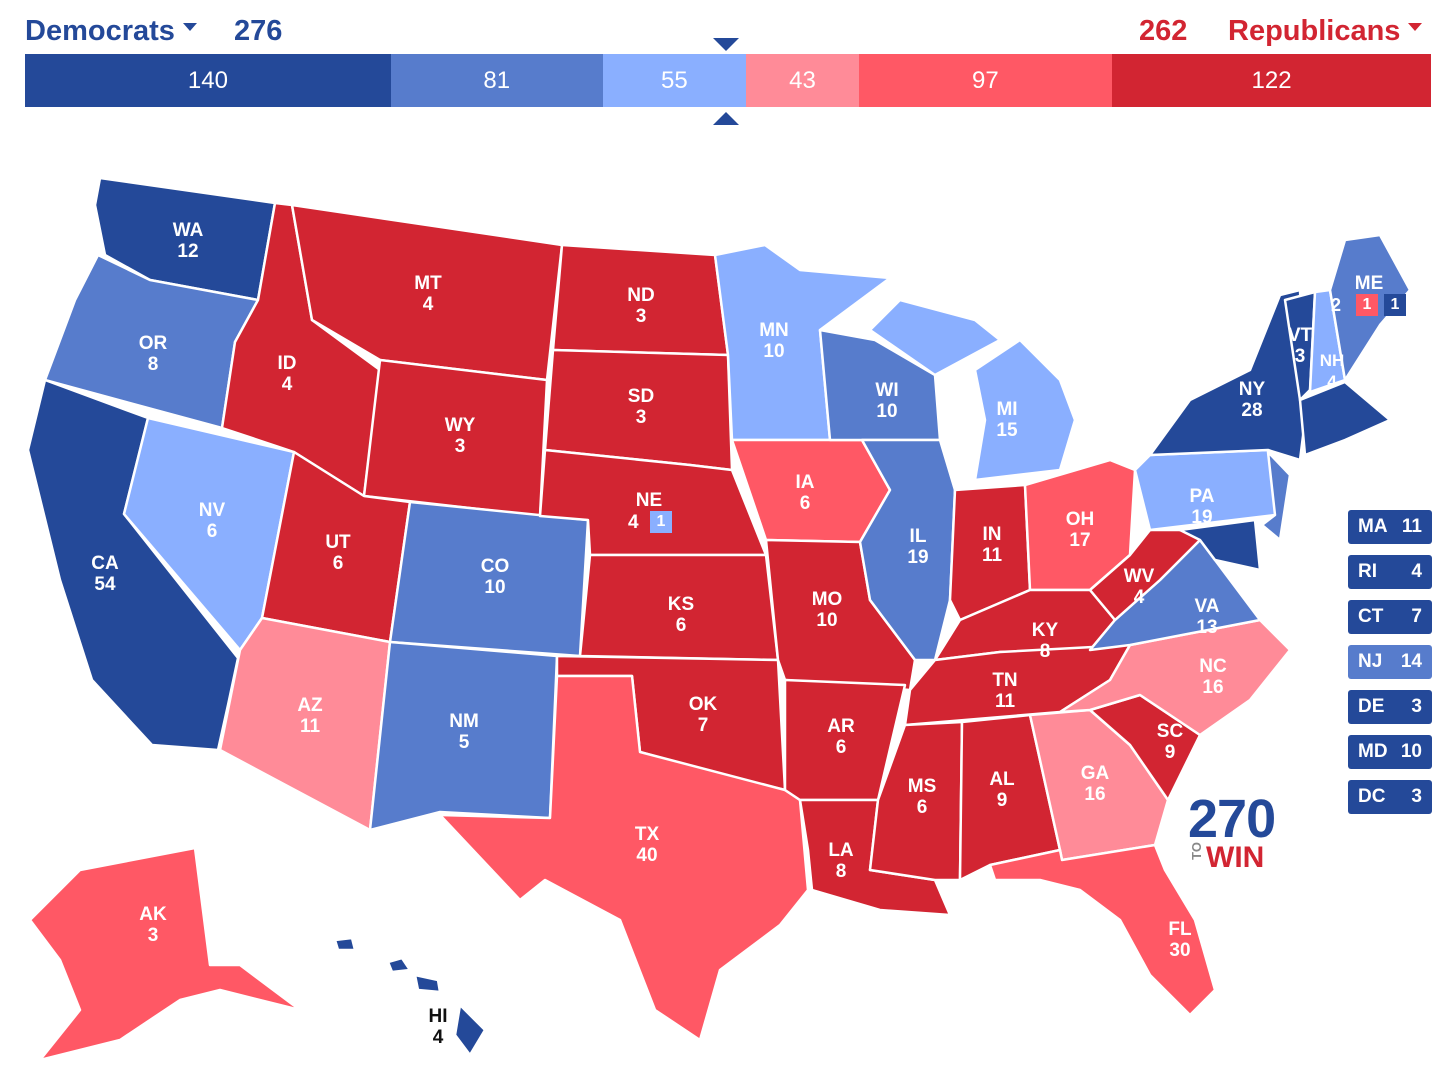 The height and width of the screenshot is (1079, 1456). Describe the element at coordinates (1390, 662) in the screenshot. I see `side-box-nj: NJ 14` at that location.